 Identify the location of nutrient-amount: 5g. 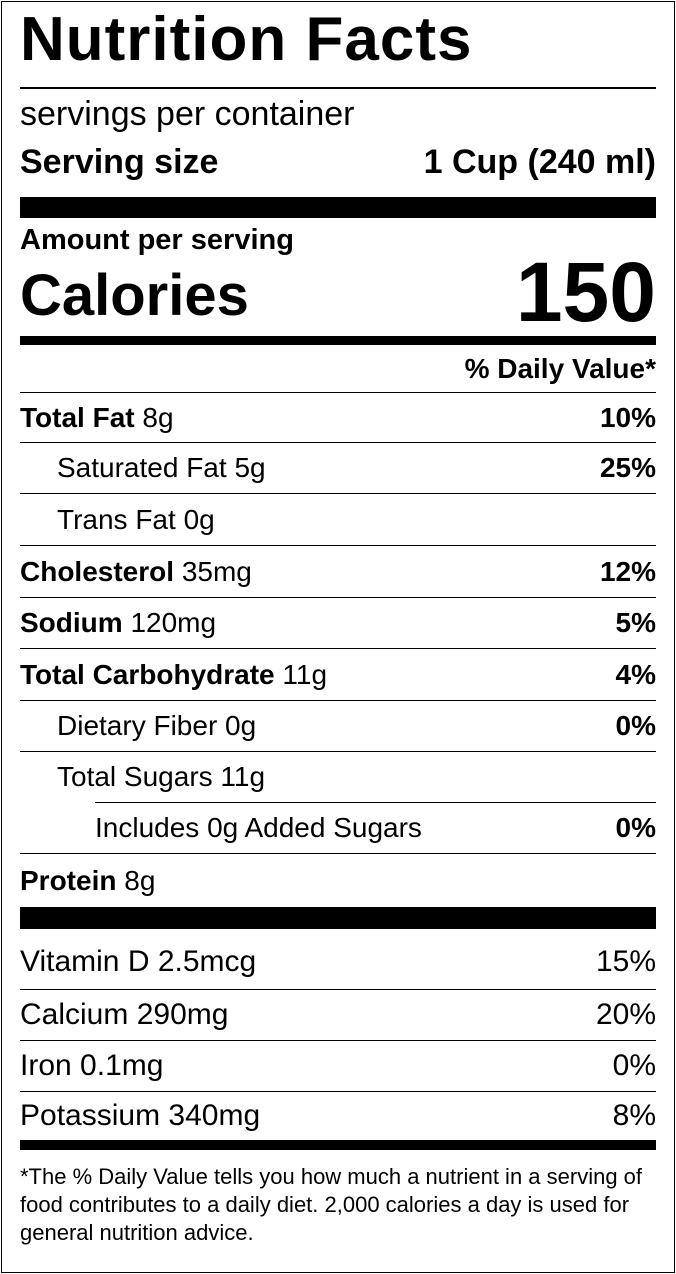
(250, 467).